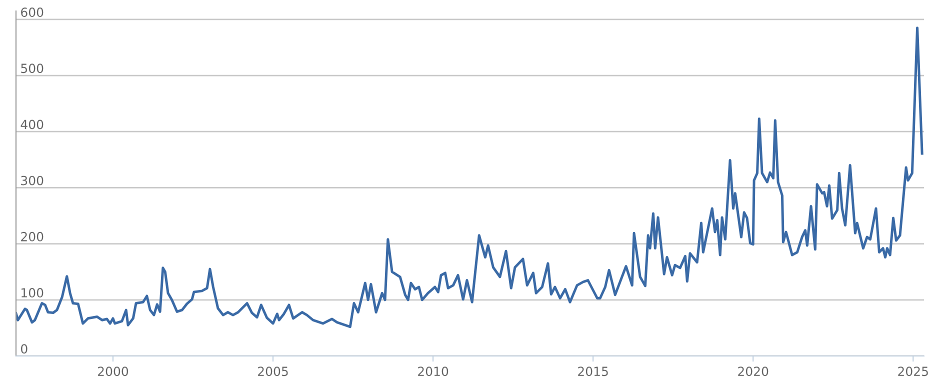  Describe the element at coordinates (433, 371) in the screenshot. I see `x-tick-label: 2010` at that location.